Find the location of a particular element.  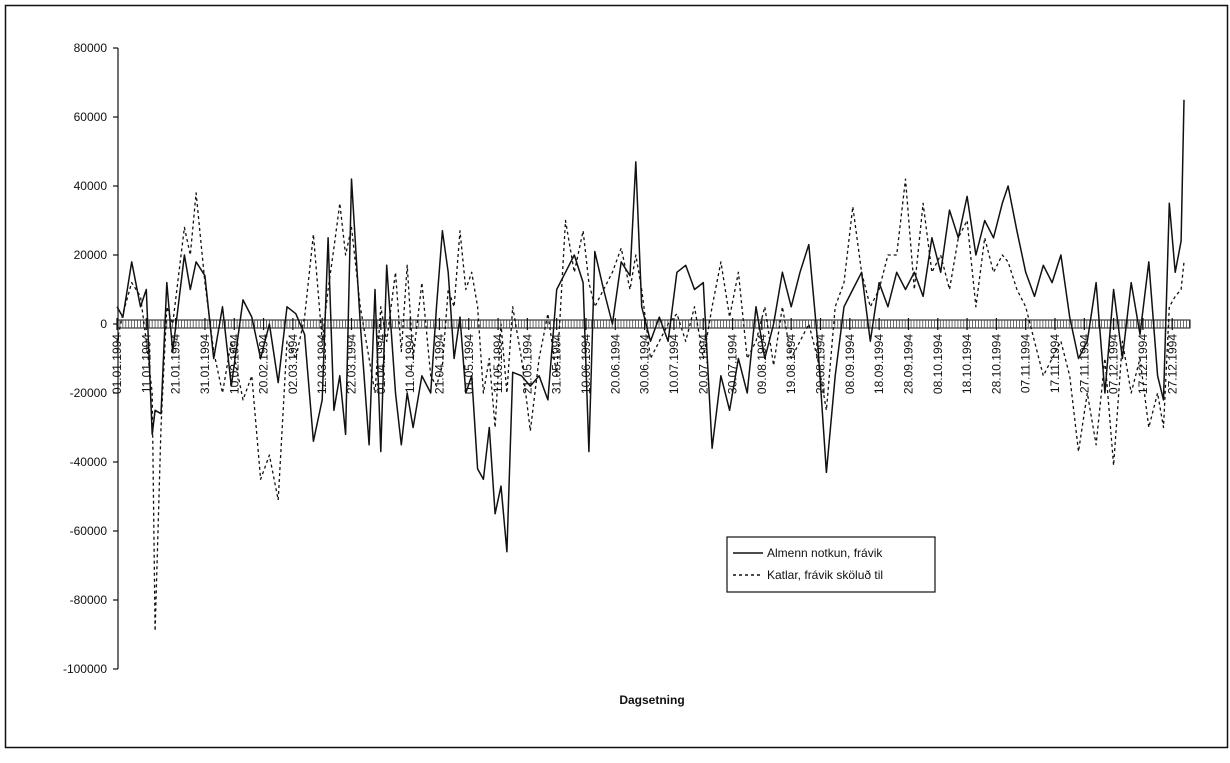

x-tick-label: 28.09.1994 is located at coordinates (908, 364).